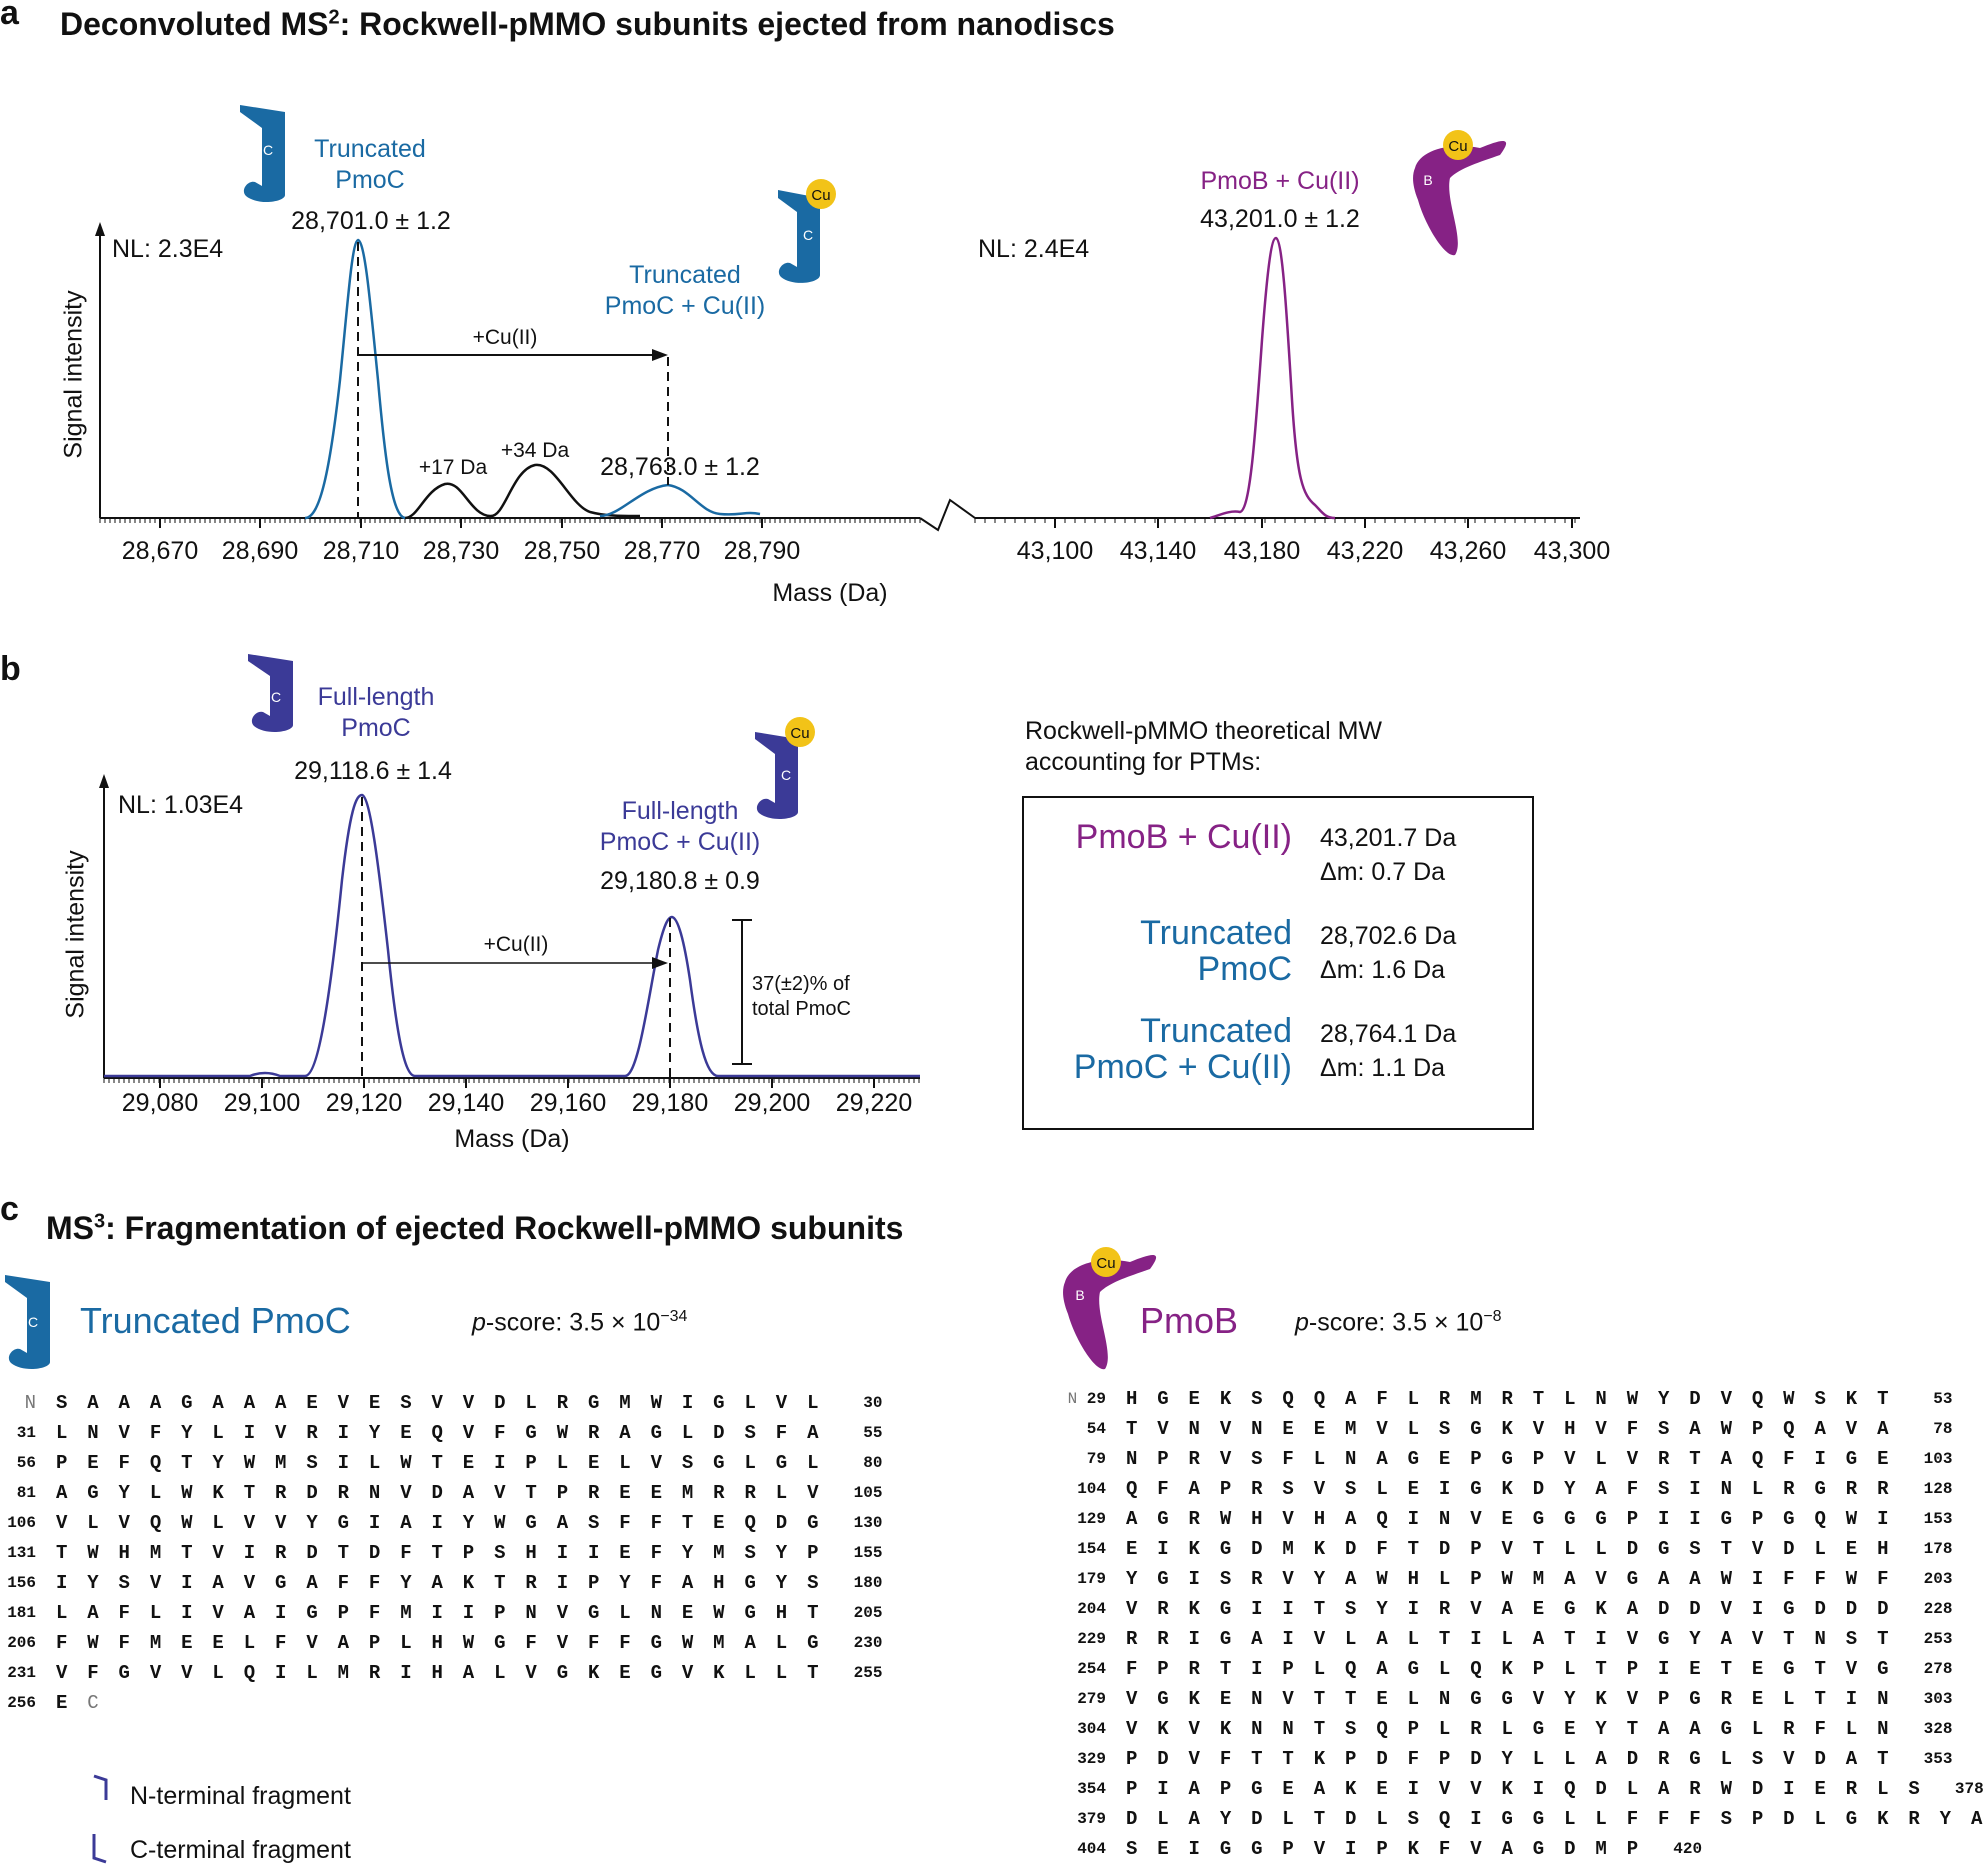 The image size is (1987, 1870). I want to click on tick-label: 43,100, so click(1055, 551).